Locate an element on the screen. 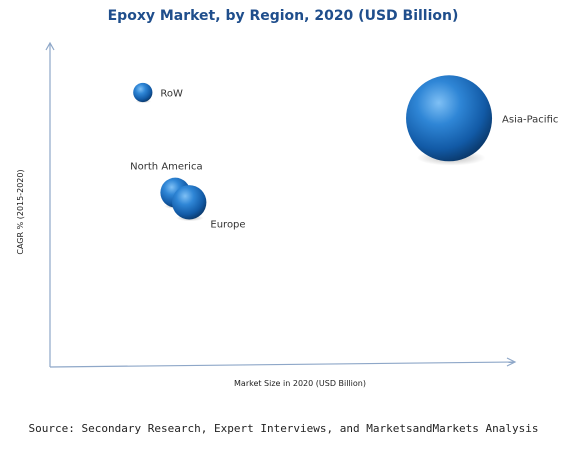 Image resolution: width=567 pixels, height=453 pixels. bubble-label-asia-pacific: Asia-Pacific is located at coordinates (530, 119).